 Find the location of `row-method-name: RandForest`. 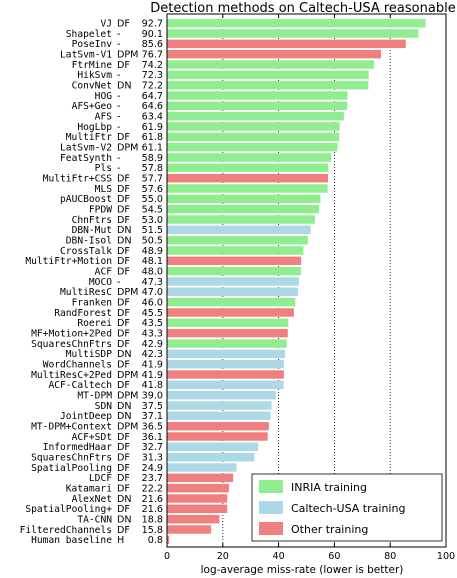

row-method-name: RandForest is located at coordinates (83, 313).